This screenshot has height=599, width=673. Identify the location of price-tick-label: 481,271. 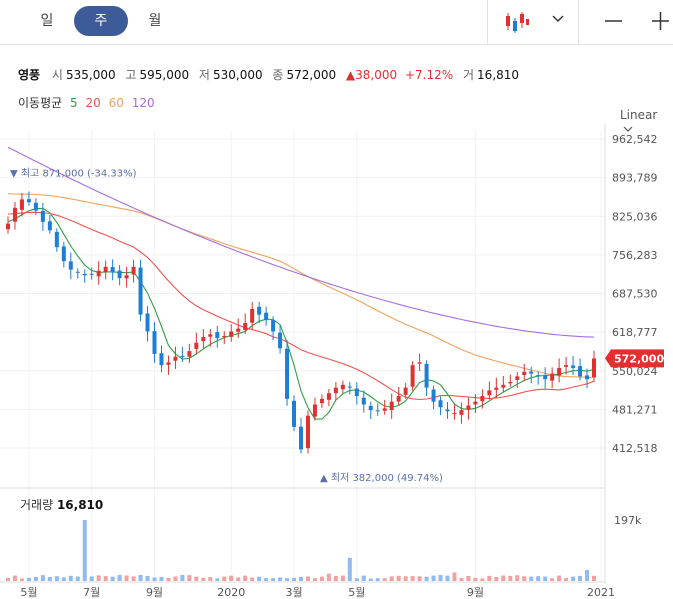
(635, 409).